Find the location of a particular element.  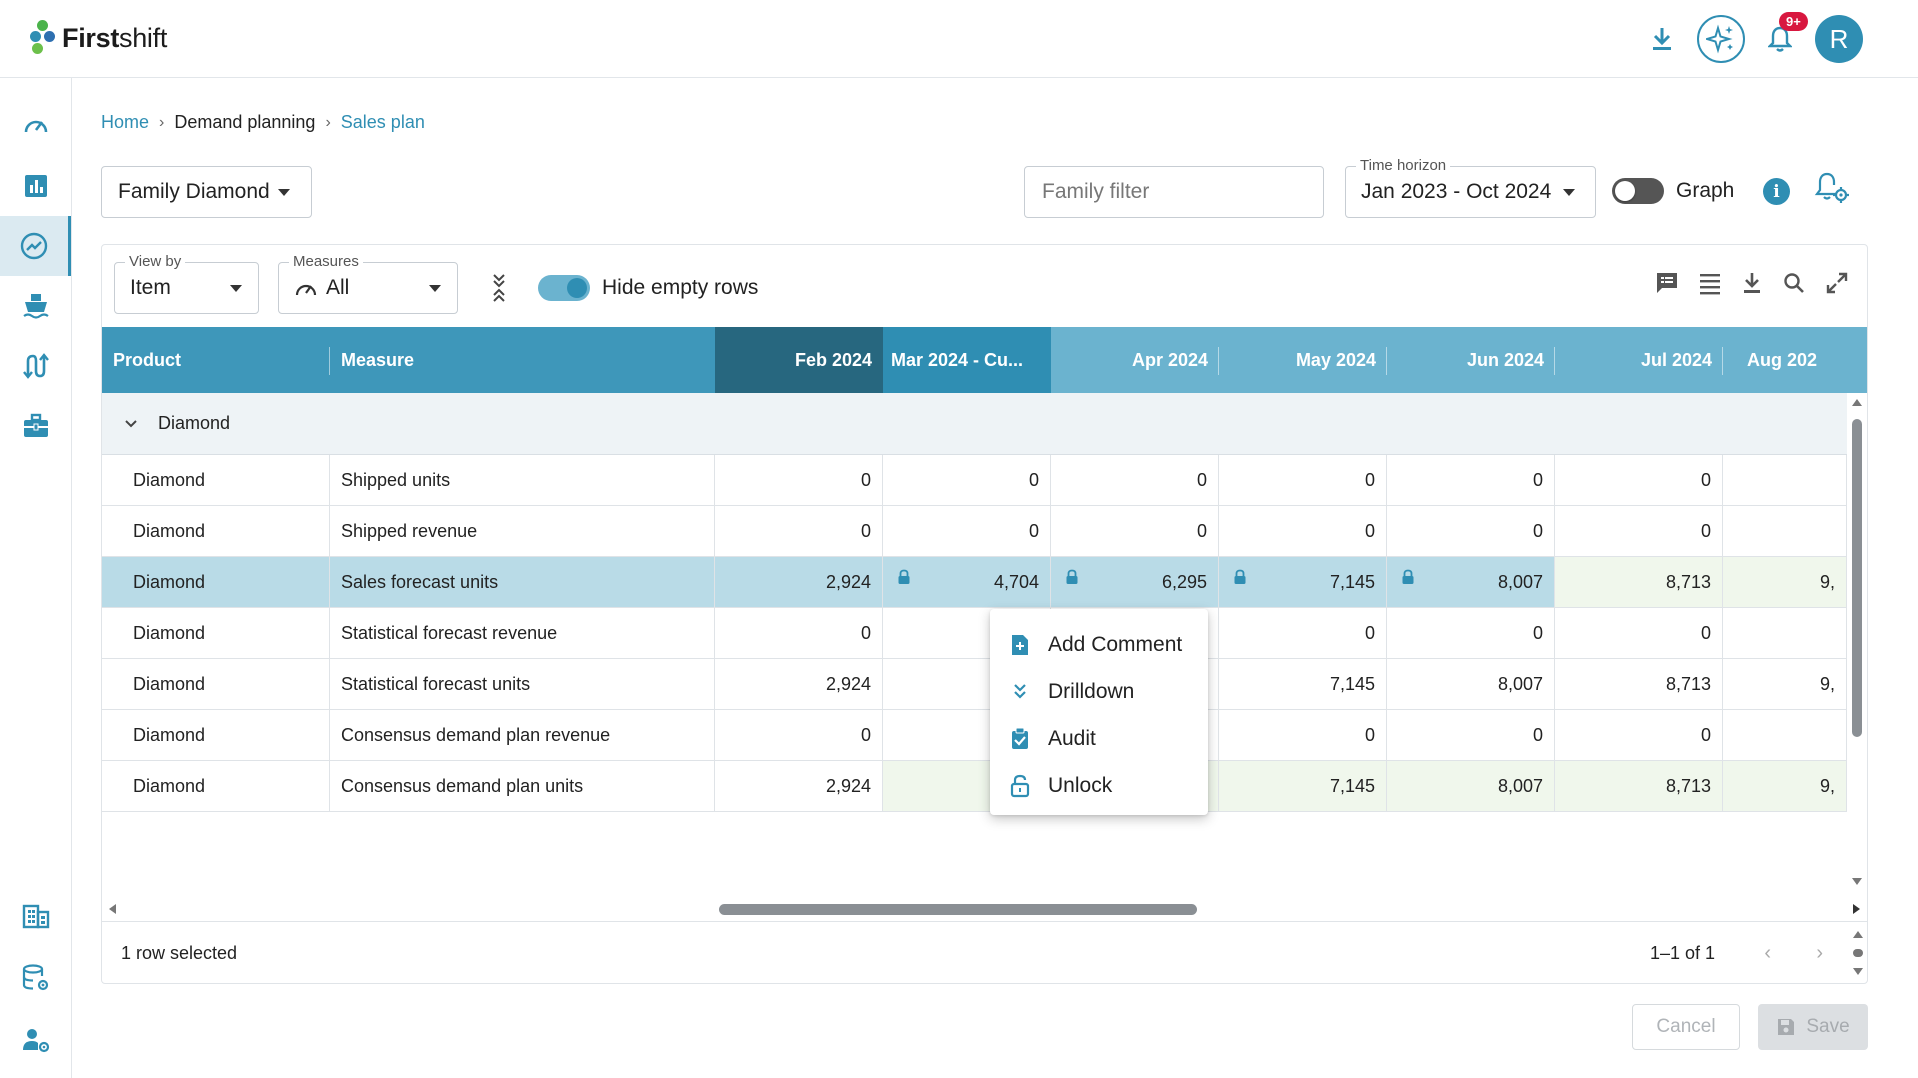

measures-select: Measures All is located at coordinates (368, 283).